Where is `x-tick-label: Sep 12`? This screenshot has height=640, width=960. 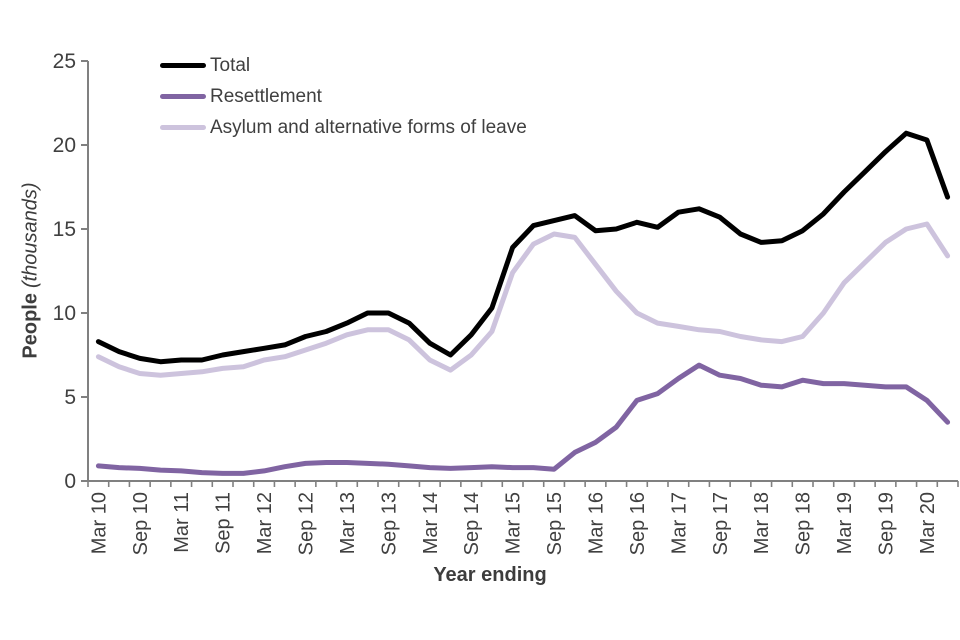 x-tick-label: Sep 12 is located at coordinates (307, 523).